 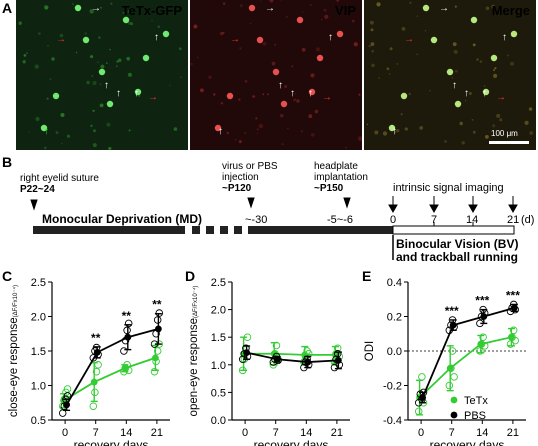 I want to click on y-tick-label: -0.2, so click(x=392, y=387).